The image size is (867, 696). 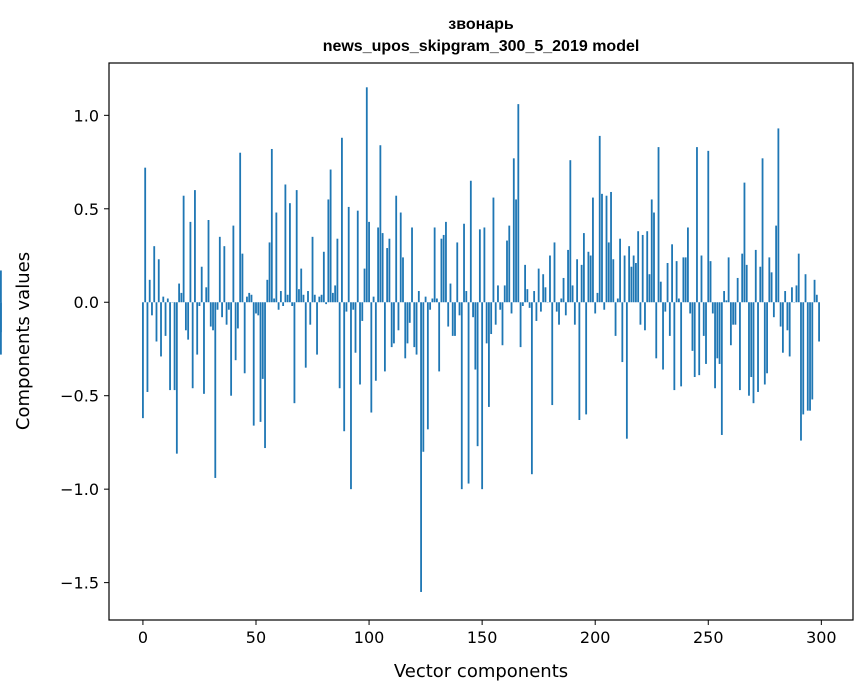 What do you see at coordinates (481, 24) in the screenshot?
I see `chart-title-line-1: звонарь` at bounding box center [481, 24].